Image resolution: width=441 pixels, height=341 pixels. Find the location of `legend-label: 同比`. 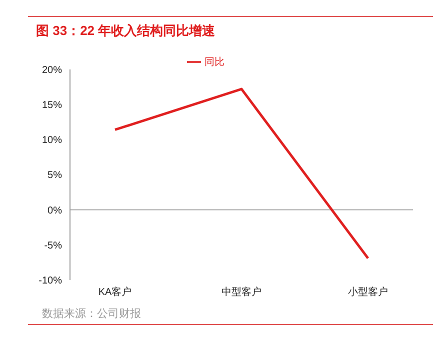

legend-label: 同比 is located at coordinates (214, 62).